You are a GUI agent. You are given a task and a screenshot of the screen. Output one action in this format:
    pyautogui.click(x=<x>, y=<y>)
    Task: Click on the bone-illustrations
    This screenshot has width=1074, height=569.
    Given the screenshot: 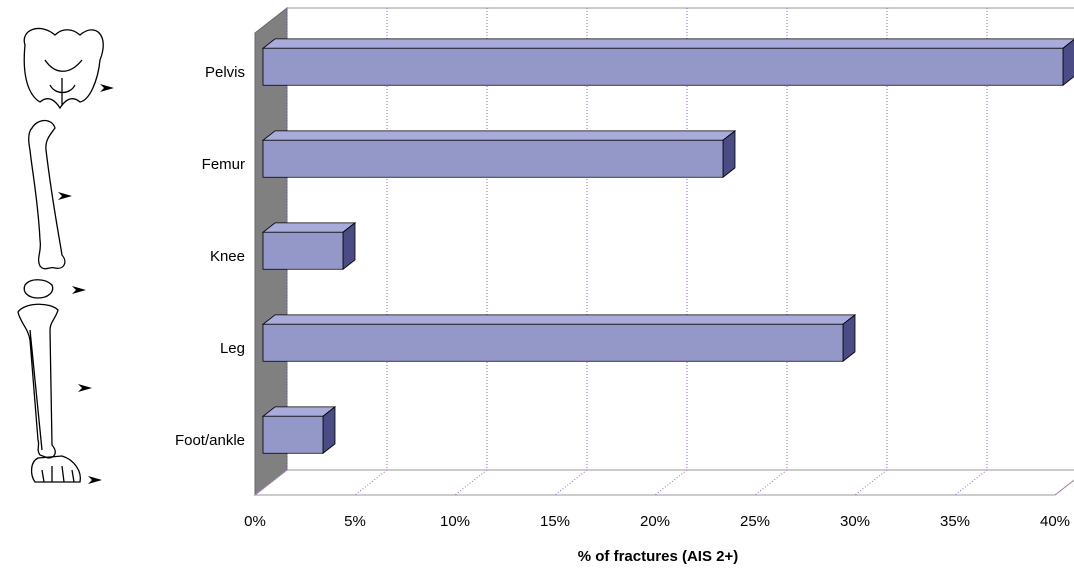 What is the action you would take?
    pyautogui.click(x=65, y=255)
    